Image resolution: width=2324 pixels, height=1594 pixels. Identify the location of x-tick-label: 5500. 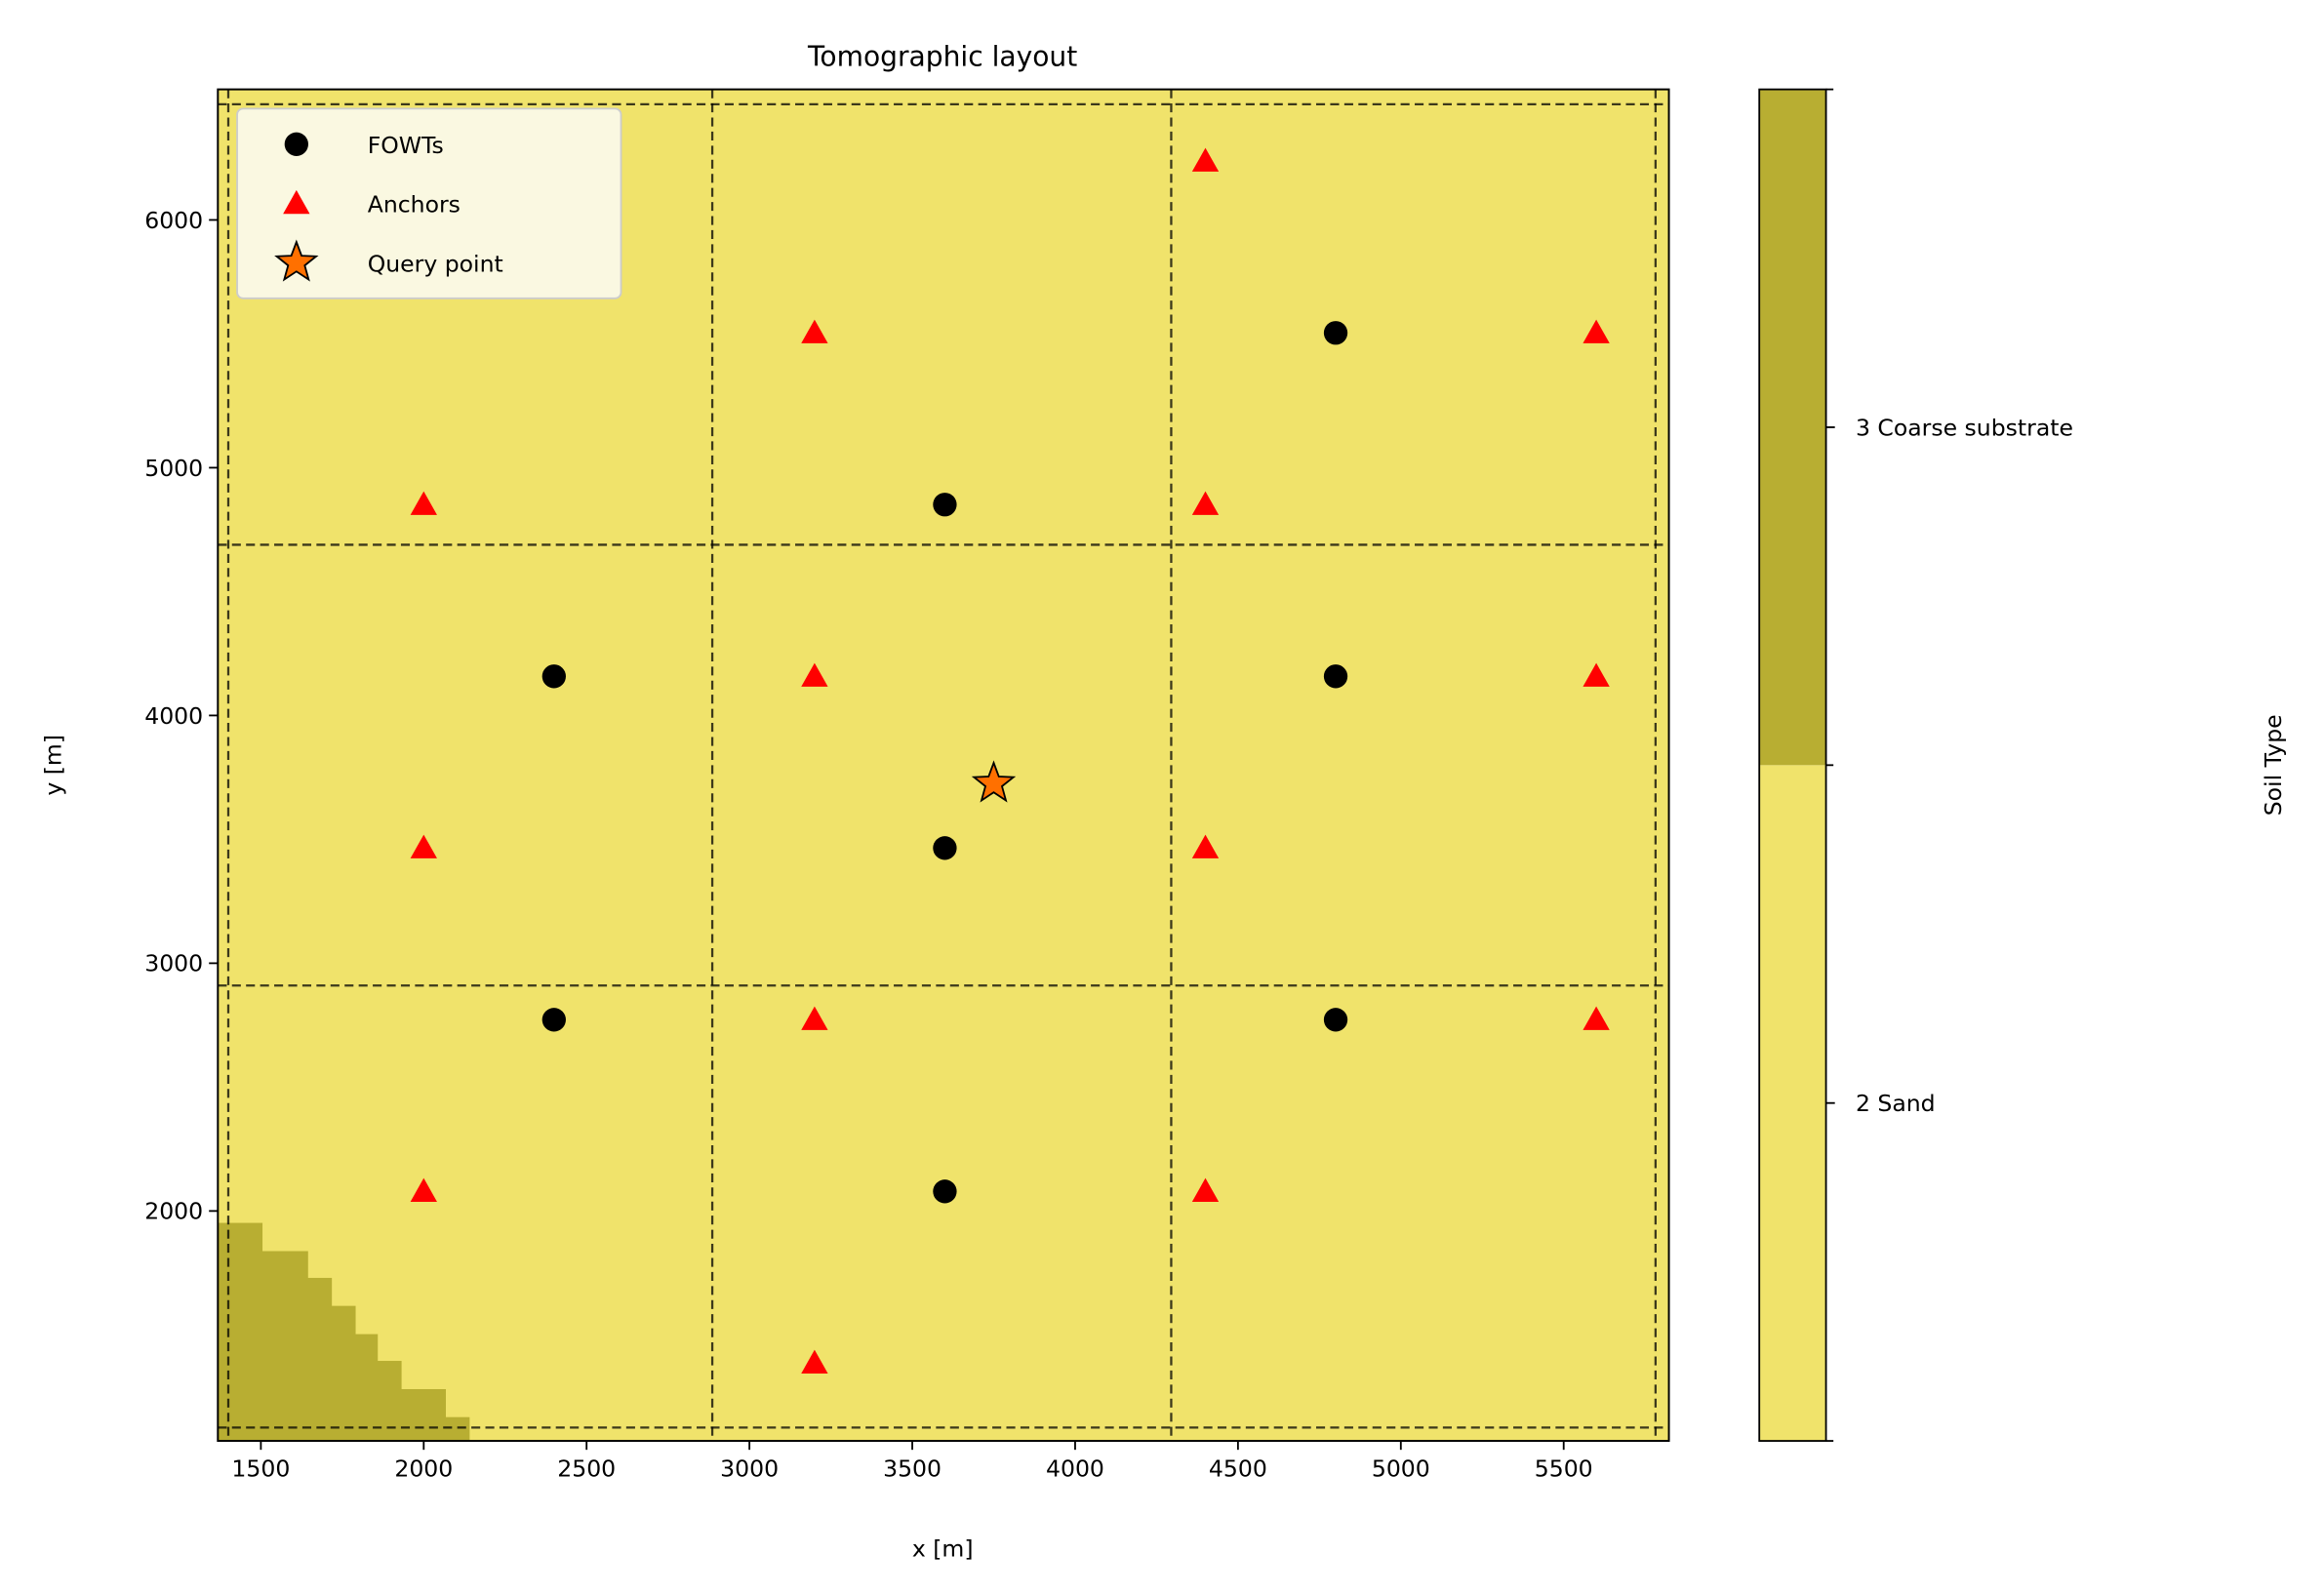
(1564, 1469).